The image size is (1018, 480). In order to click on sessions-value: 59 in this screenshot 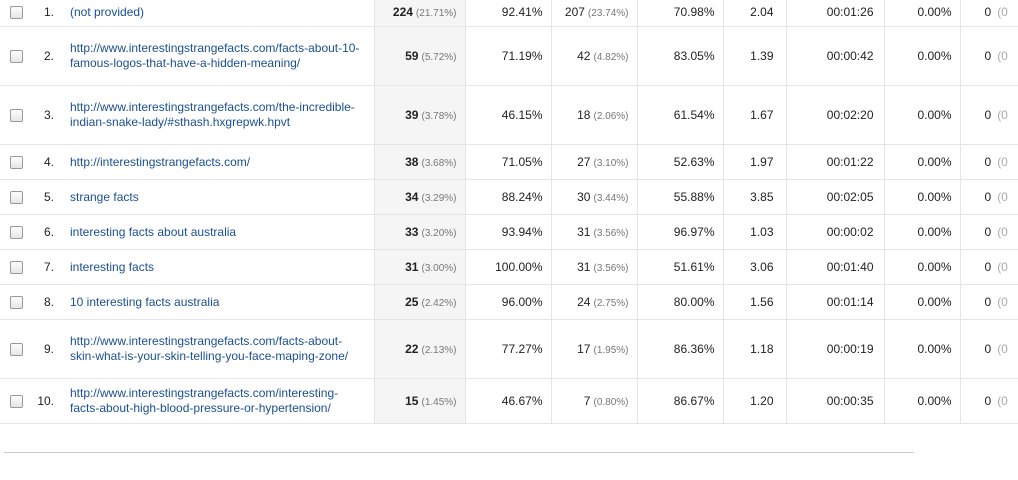, I will do `click(412, 56)`.